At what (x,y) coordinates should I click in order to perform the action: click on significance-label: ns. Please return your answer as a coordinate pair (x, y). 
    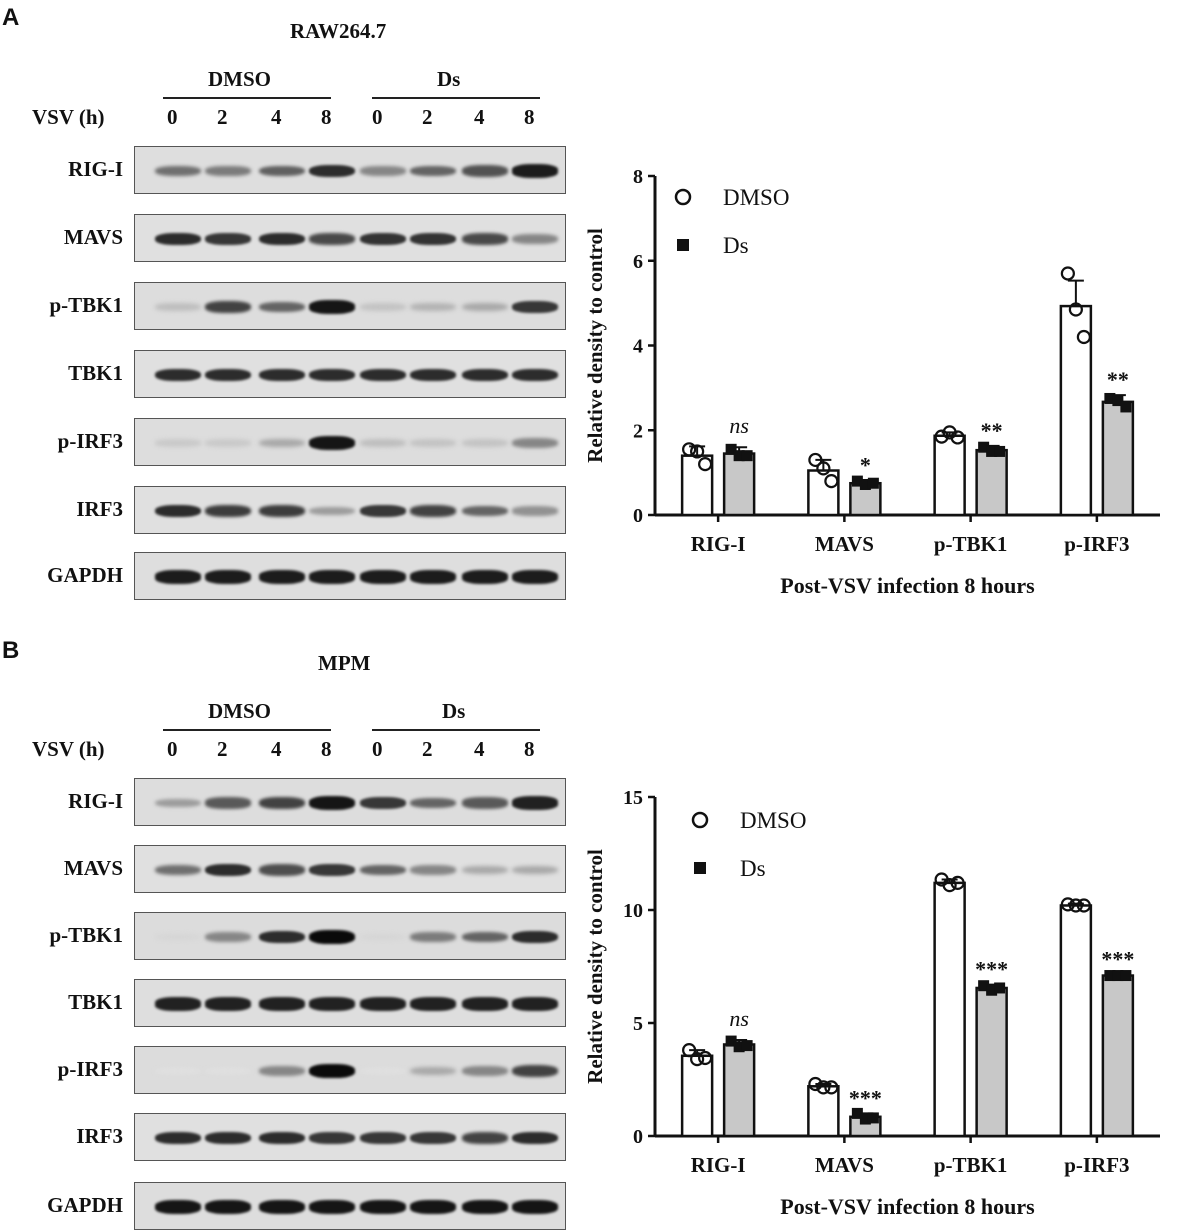
    Looking at the image, I should click on (739, 425).